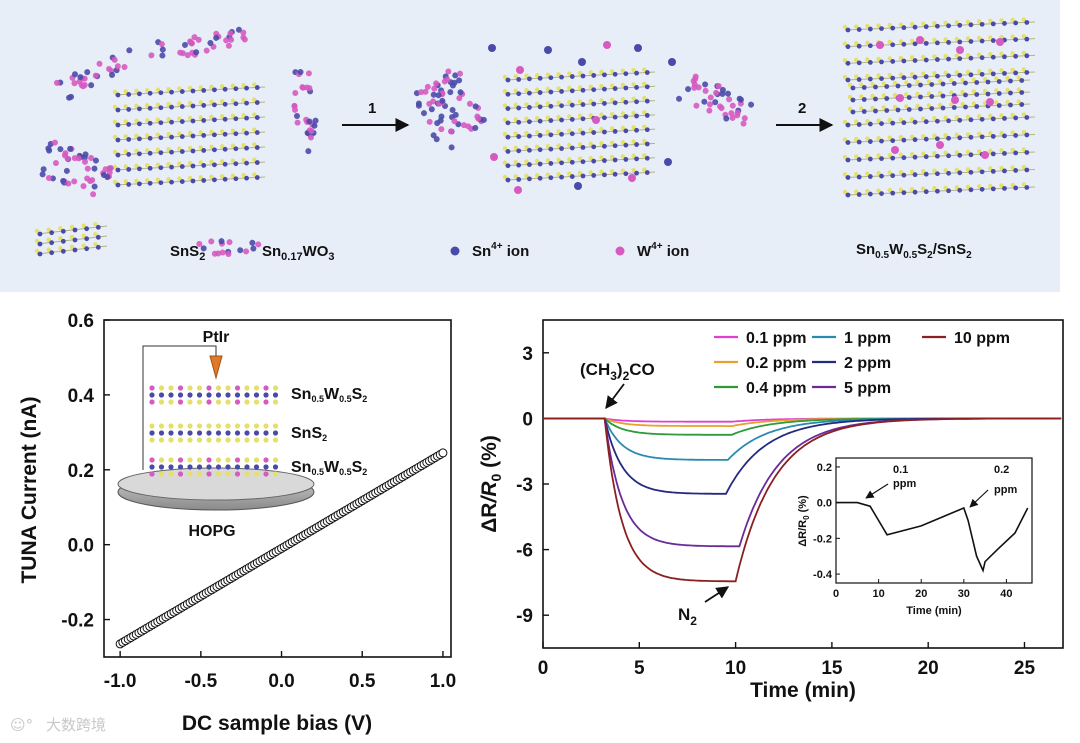 The image size is (1080, 743). What do you see at coordinates (187, 253) in the screenshot?
I see `legend-sns2-label: SnS2` at bounding box center [187, 253].